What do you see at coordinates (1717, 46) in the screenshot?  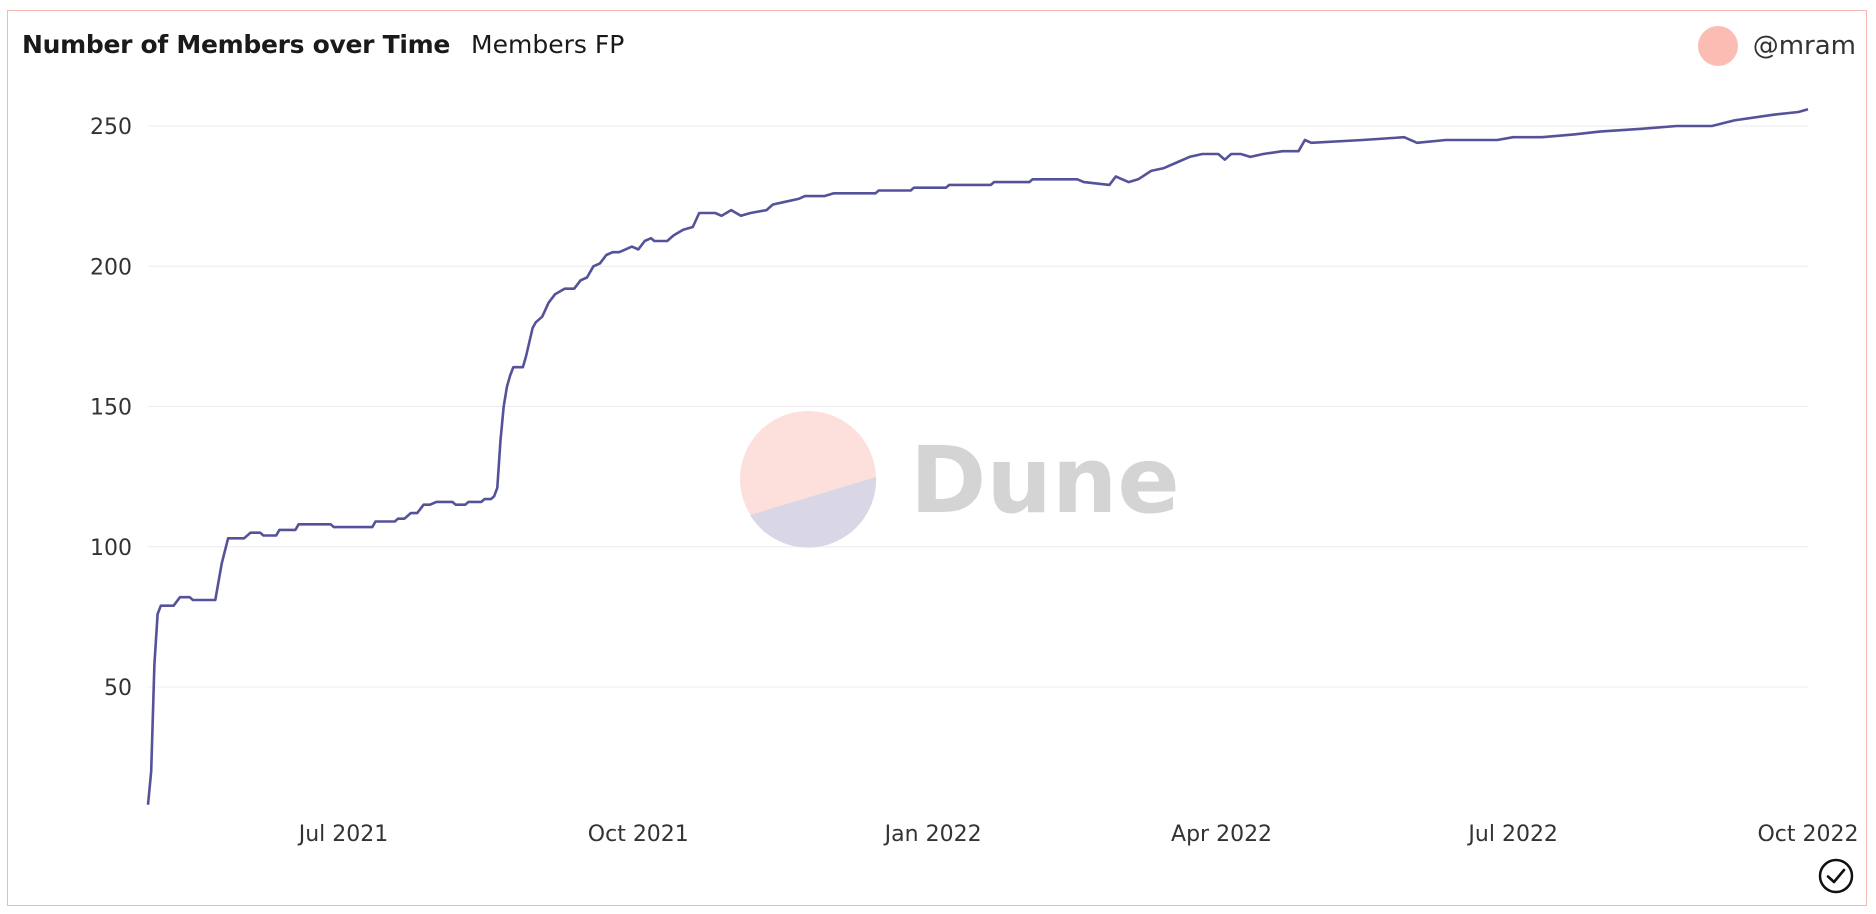 I see `author-avatar` at bounding box center [1717, 46].